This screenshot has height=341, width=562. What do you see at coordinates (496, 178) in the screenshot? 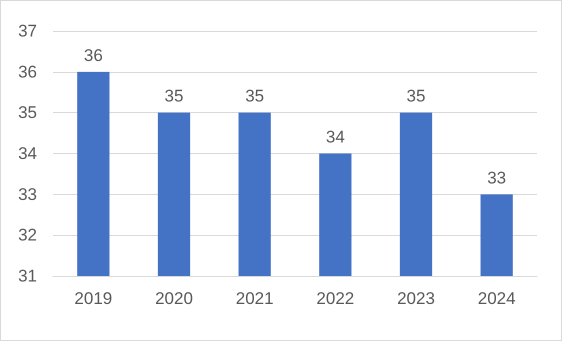
I see `data-label: 33` at bounding box center [496, 178].